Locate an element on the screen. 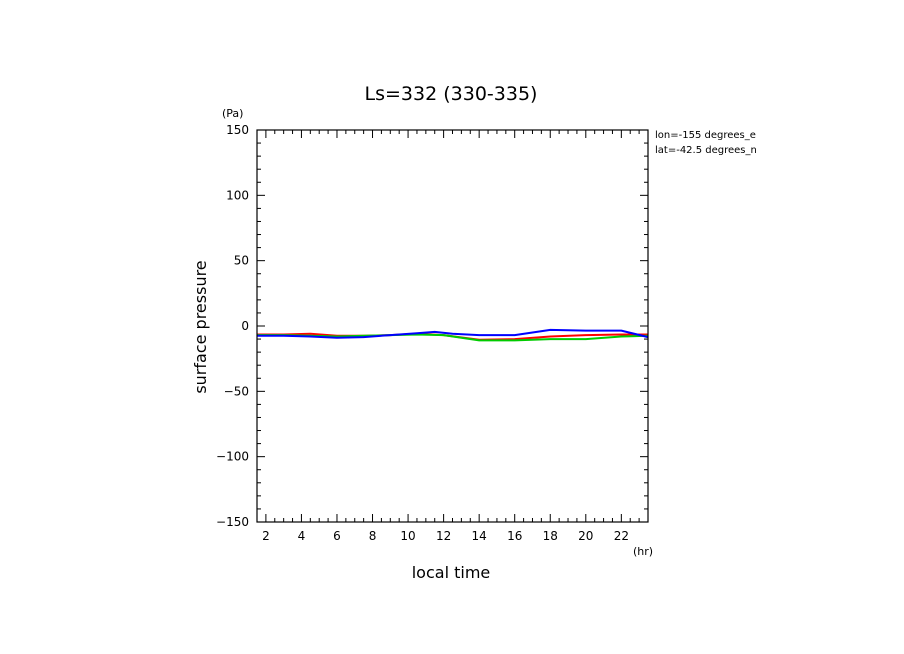 Image resolution: width=904 pixels, height=654 pixels. y-unit-label: (Pa) is located at coordinates (232, 113).